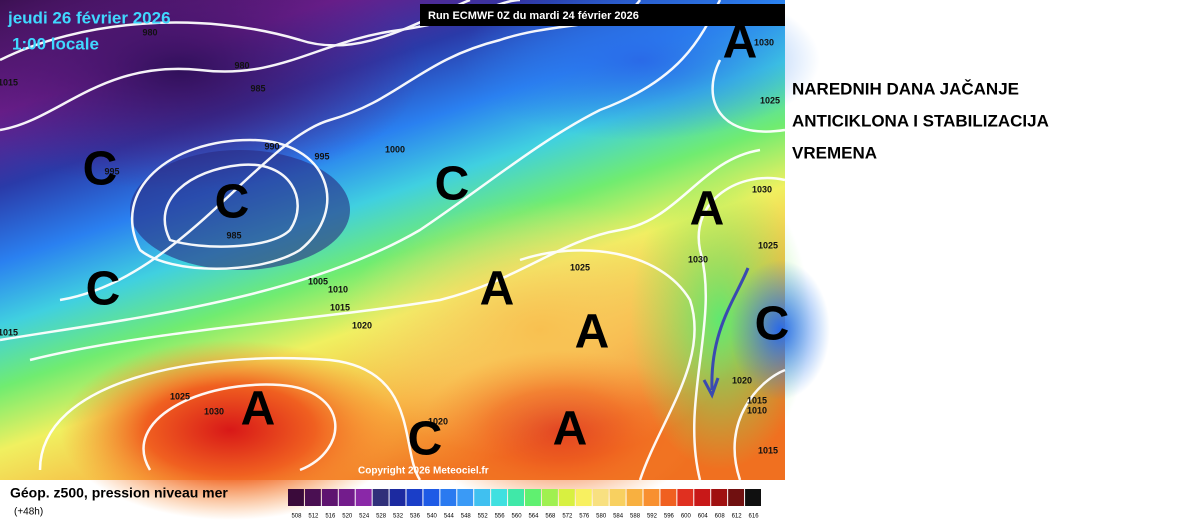 Image resolution: width=1200 pixels, height=523 pixels. Describe the element at coordinates (423, 471) in the screenshot. I see `copyright: Copyright 2026 Meteociel.fr` at that location.